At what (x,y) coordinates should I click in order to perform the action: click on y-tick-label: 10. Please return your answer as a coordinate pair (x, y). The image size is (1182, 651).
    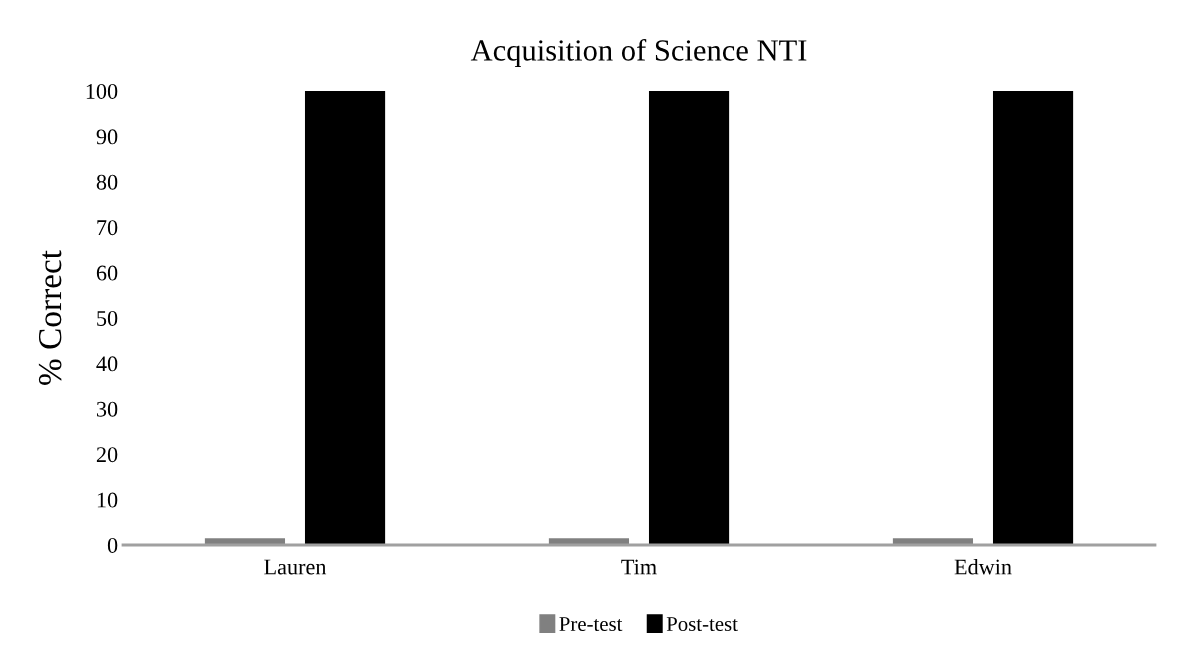
    Looking at the image, I should click on (107, 500).